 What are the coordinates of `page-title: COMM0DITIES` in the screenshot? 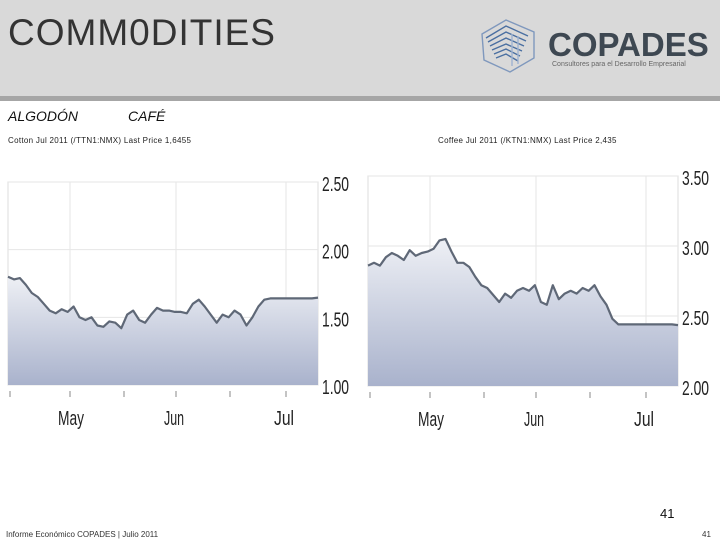 It's located at (142, 32).